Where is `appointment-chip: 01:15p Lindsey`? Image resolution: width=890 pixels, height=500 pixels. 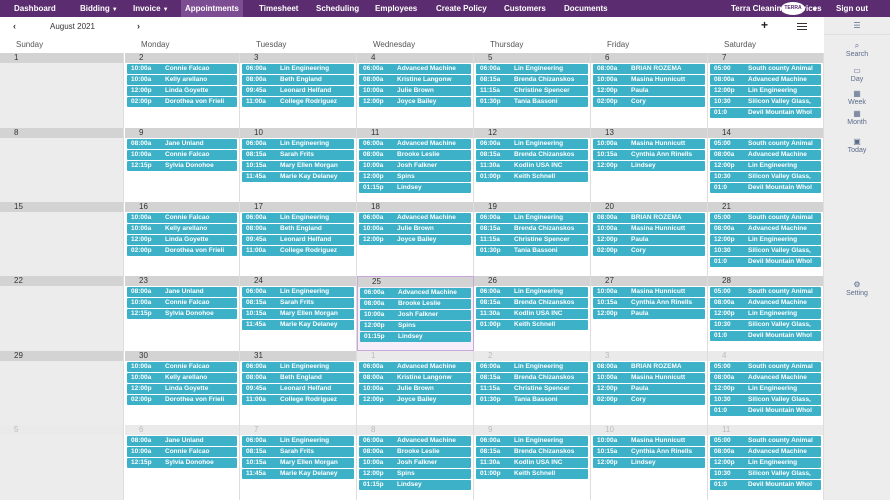 appointment-chip: 01:15p Lindsey is located at coordinates (415, 187).